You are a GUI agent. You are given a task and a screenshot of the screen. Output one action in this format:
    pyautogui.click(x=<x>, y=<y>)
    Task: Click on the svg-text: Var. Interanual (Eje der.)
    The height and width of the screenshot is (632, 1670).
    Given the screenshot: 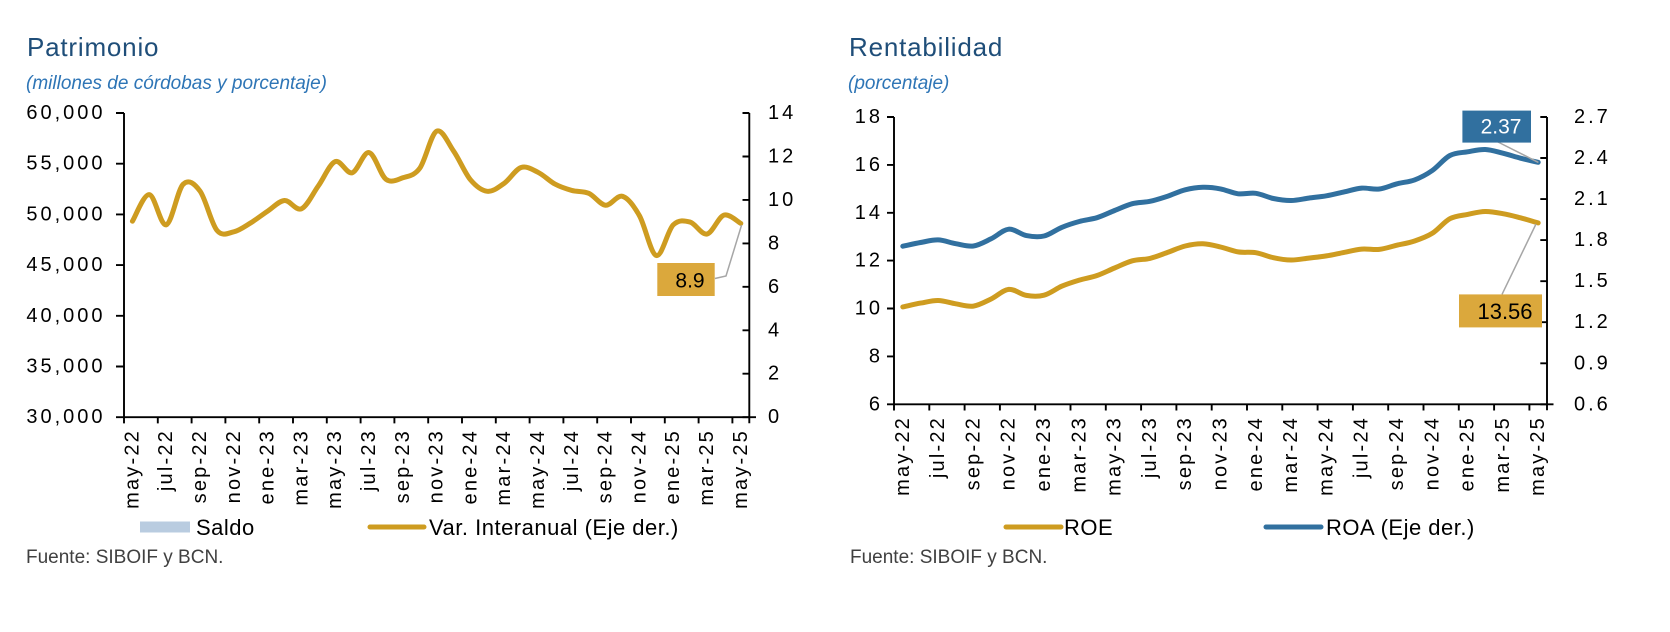 What is the action you would take?
    pyautogui.click(x=554, y=527)
    